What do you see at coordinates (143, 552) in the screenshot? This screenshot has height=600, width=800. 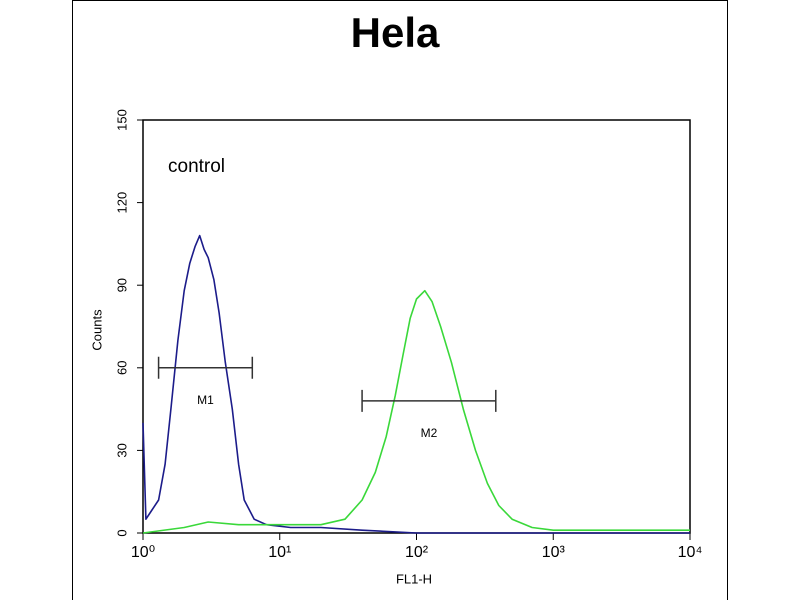 I see `x-tick-label: 10⁰` at bounding box center [143, 552].